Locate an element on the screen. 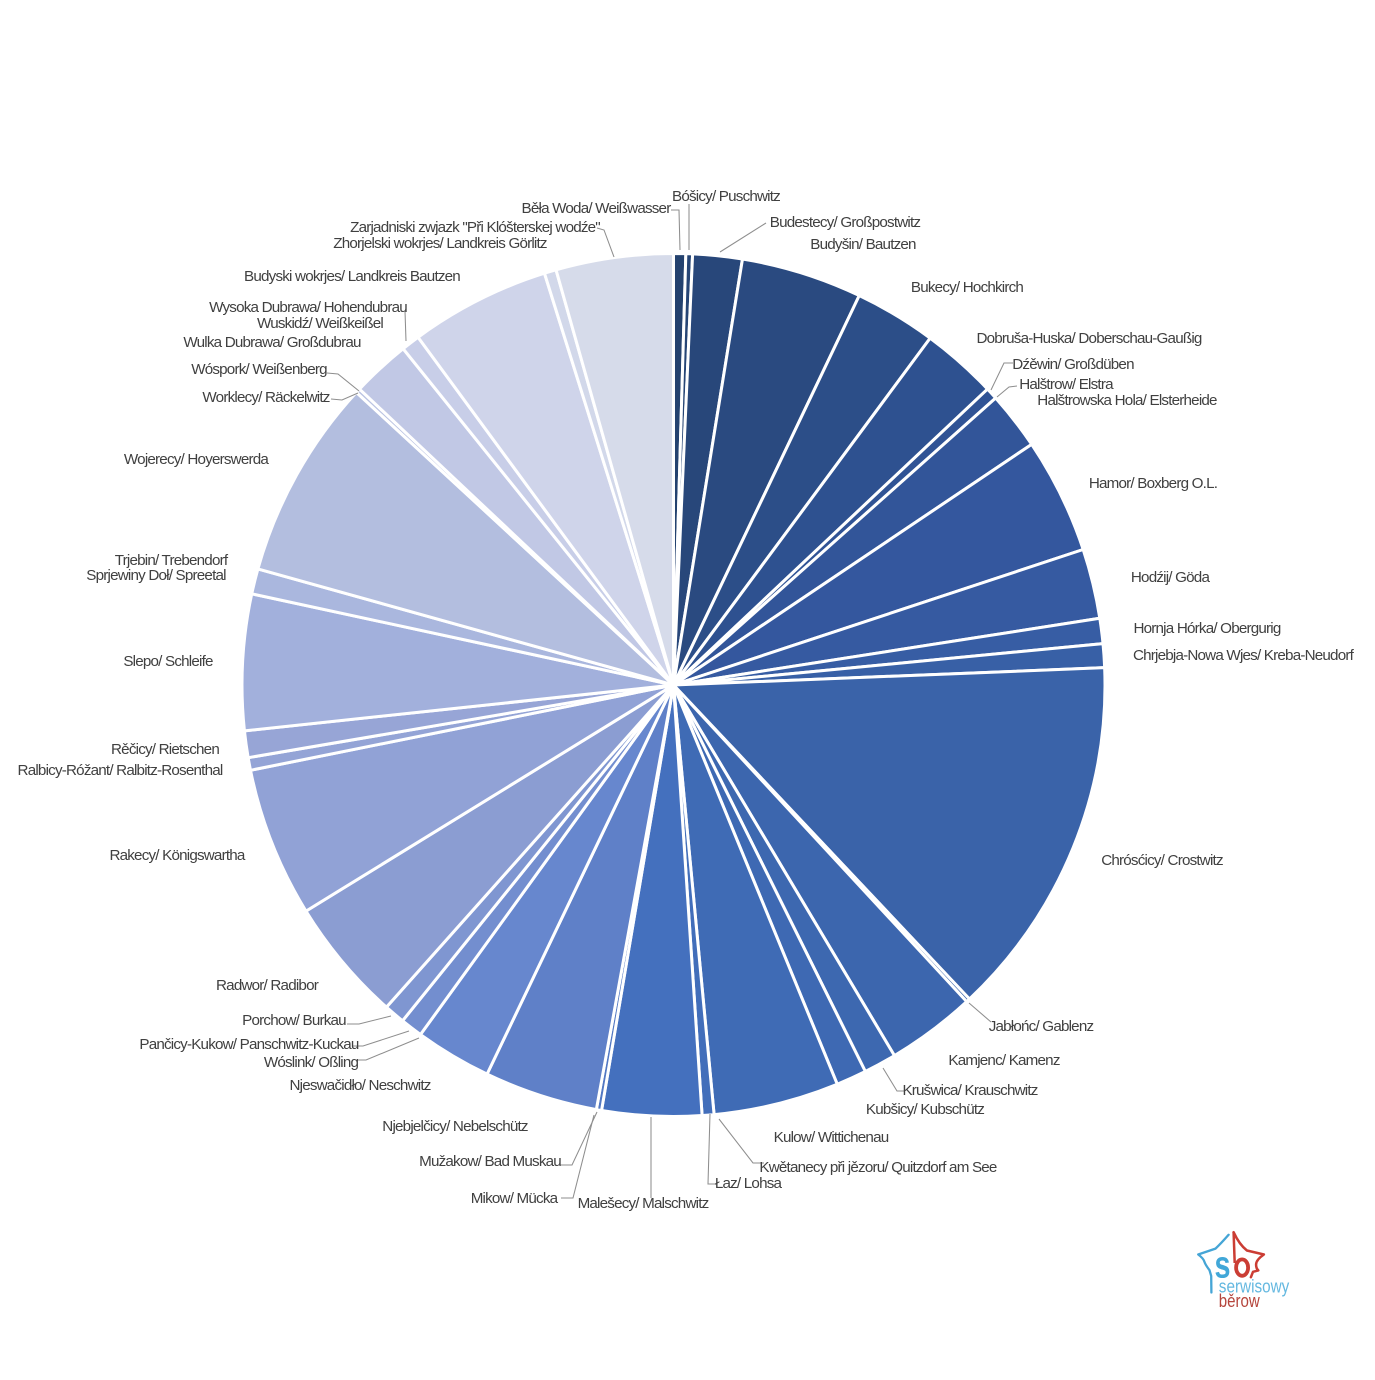  svg-text: Bóšicy/ Puschwitz is located at coordinates (726, 196).